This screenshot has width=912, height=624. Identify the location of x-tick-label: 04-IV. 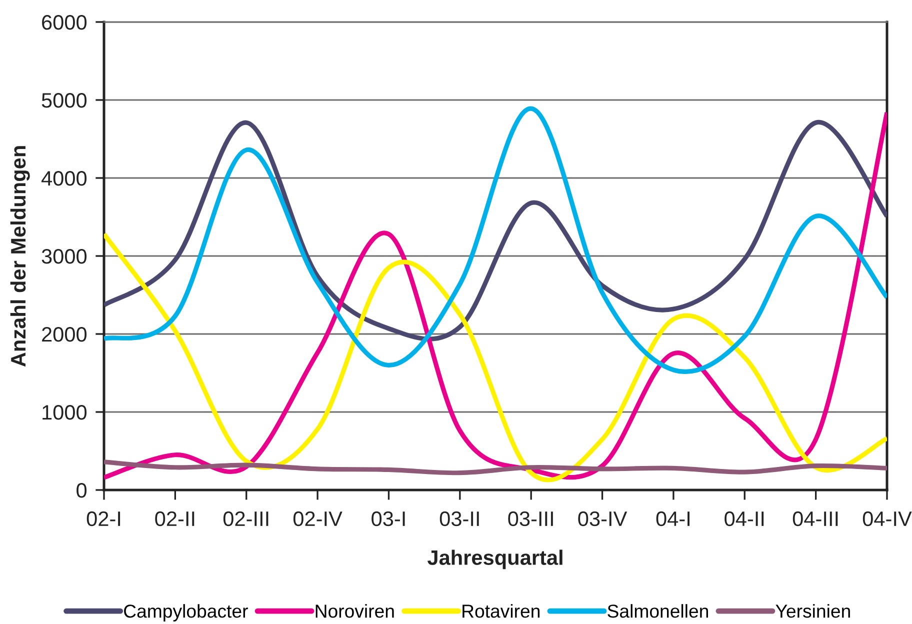
(887, 518).